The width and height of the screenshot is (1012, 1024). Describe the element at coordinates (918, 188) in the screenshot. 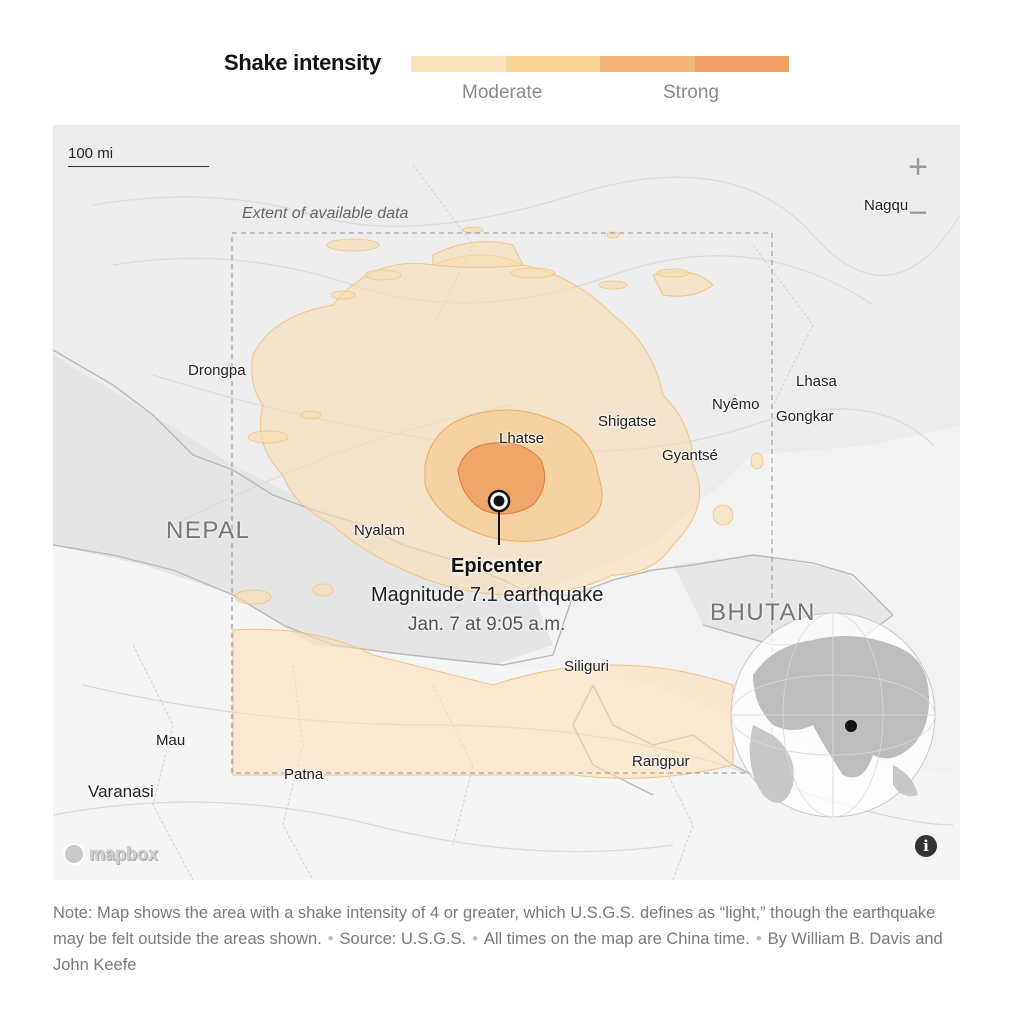

I see `zoom-controls: + −` at that location.